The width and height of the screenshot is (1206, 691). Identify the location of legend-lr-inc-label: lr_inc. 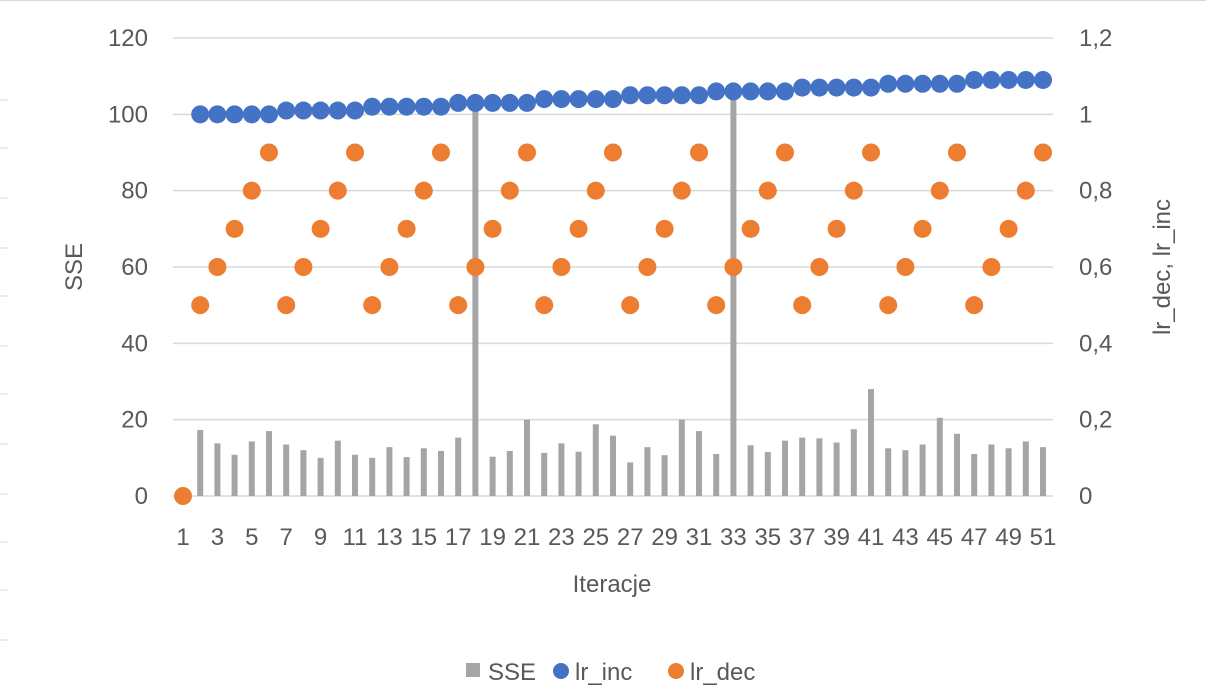
(603, 672).